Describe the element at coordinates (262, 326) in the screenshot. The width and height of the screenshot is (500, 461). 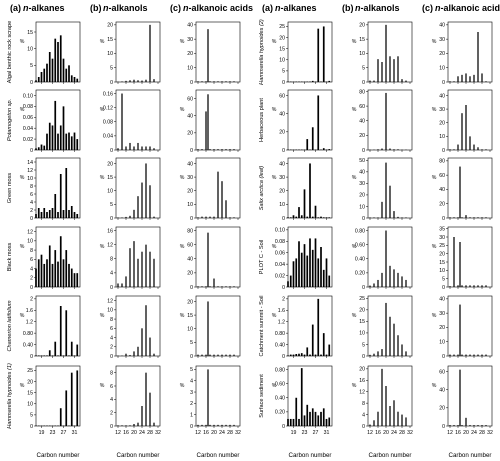
I see `sample-label: Catchment summit - Soil` at that location.